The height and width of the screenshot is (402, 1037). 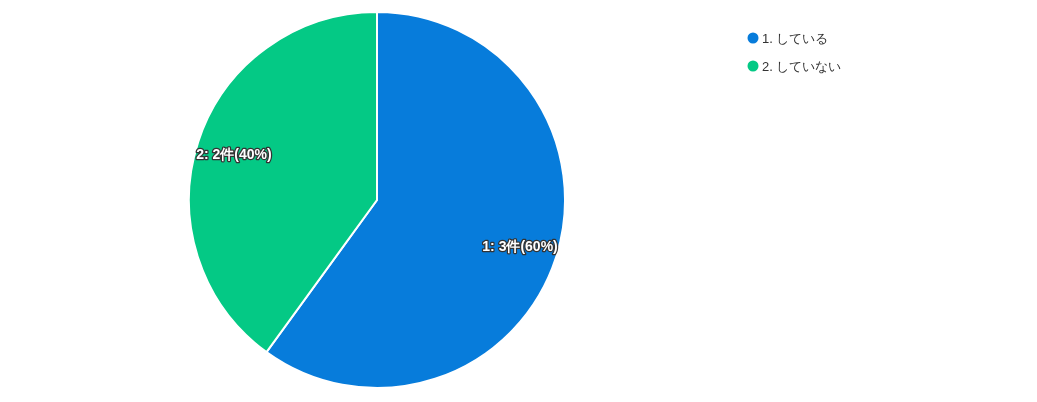 I want to click on legend-label: 1. している, so click(x=795, y=38).